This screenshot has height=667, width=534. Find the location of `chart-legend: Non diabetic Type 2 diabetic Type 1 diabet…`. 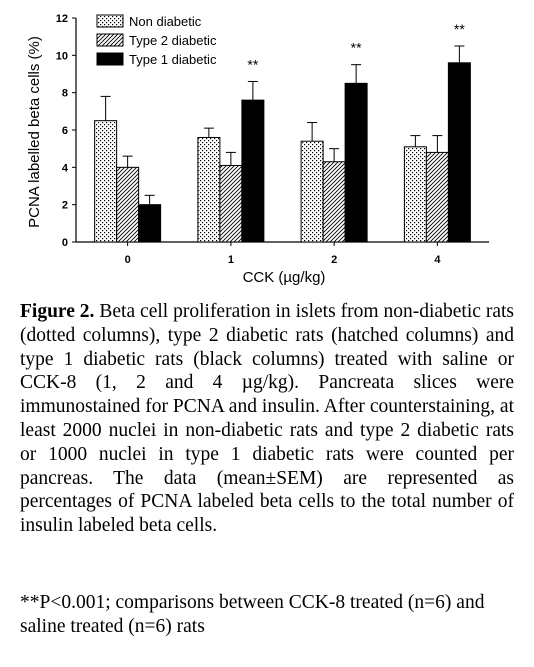

chart-legend: Non diabetic Type 2 diabetic Type 1 diabet… is located at coordinates (156, 40).